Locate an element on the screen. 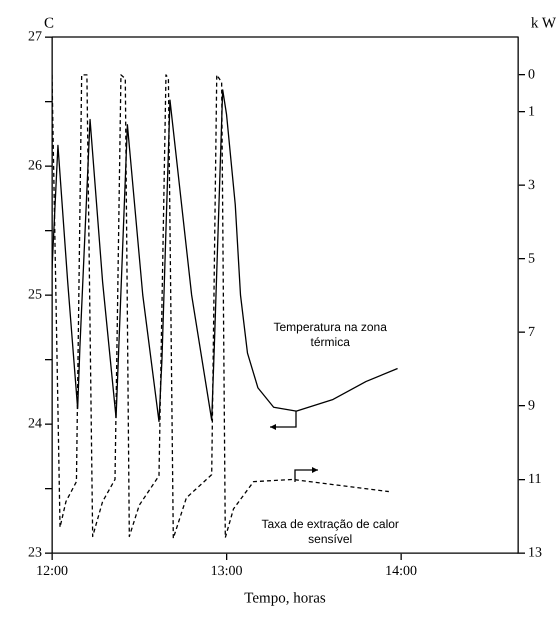 The image size is (558, 618). annotation: Taxa de extração de calor sensível is located at coordinates (330, 531).